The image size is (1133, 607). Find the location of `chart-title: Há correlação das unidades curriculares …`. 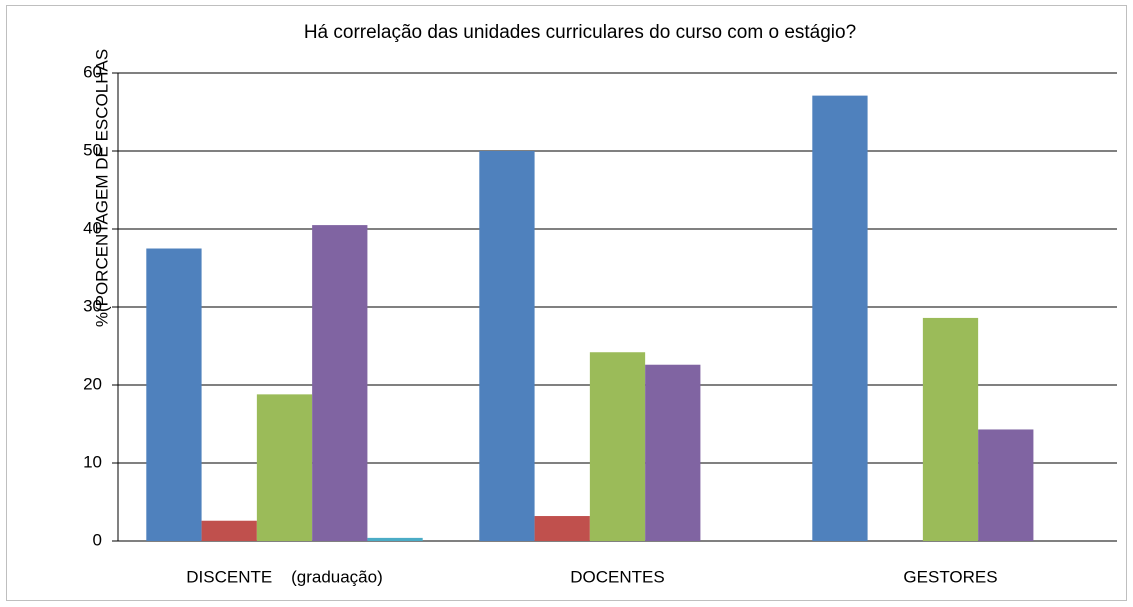

chart-title: Há correlação das unidades curriculares … is located at coordinates (580, 32).